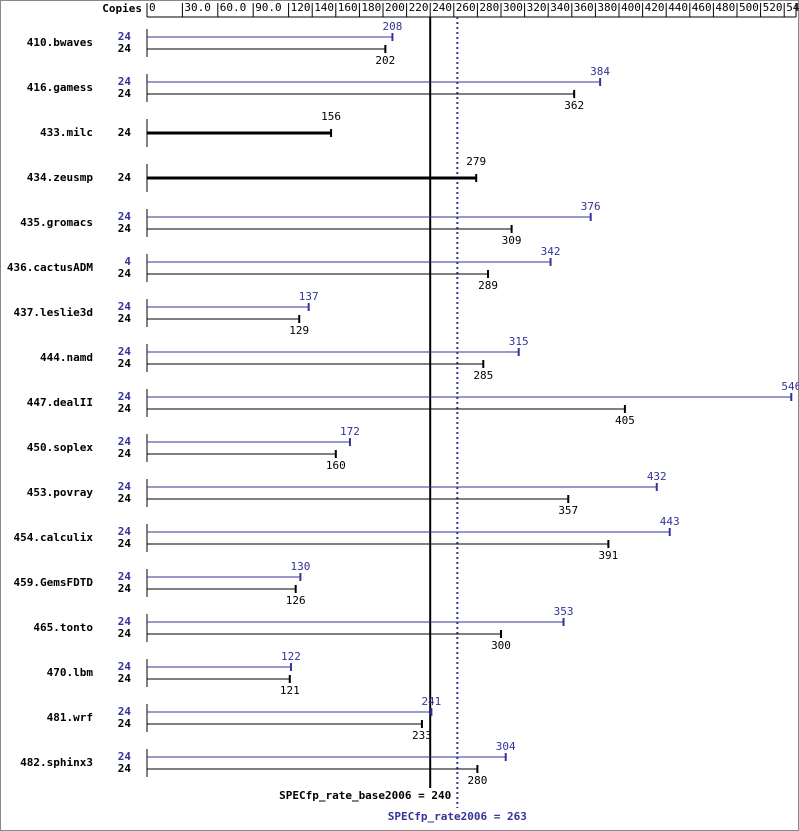 Image resolution: width=799 pixels, height=831 pixels. What do you see at coordinates (365, 795) in the screenshot?
I see `reference-label: SPECfp_rate_base2006 = 240` at bounding box center [365, 795].